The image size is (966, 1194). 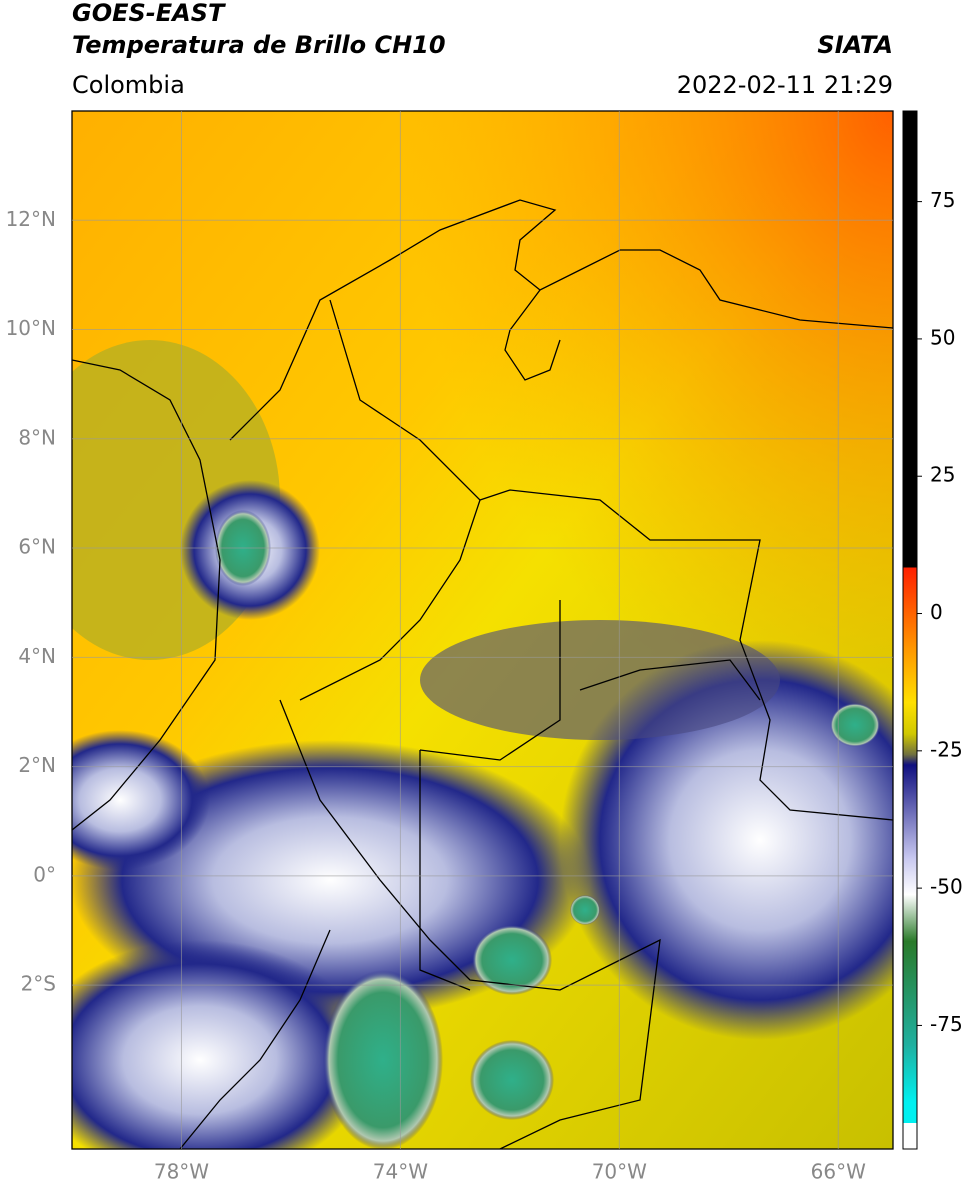 What do you see at coordinates (855, 45) in the screenshot?
I see `source: SIATA` at bounding box center [855, 45].